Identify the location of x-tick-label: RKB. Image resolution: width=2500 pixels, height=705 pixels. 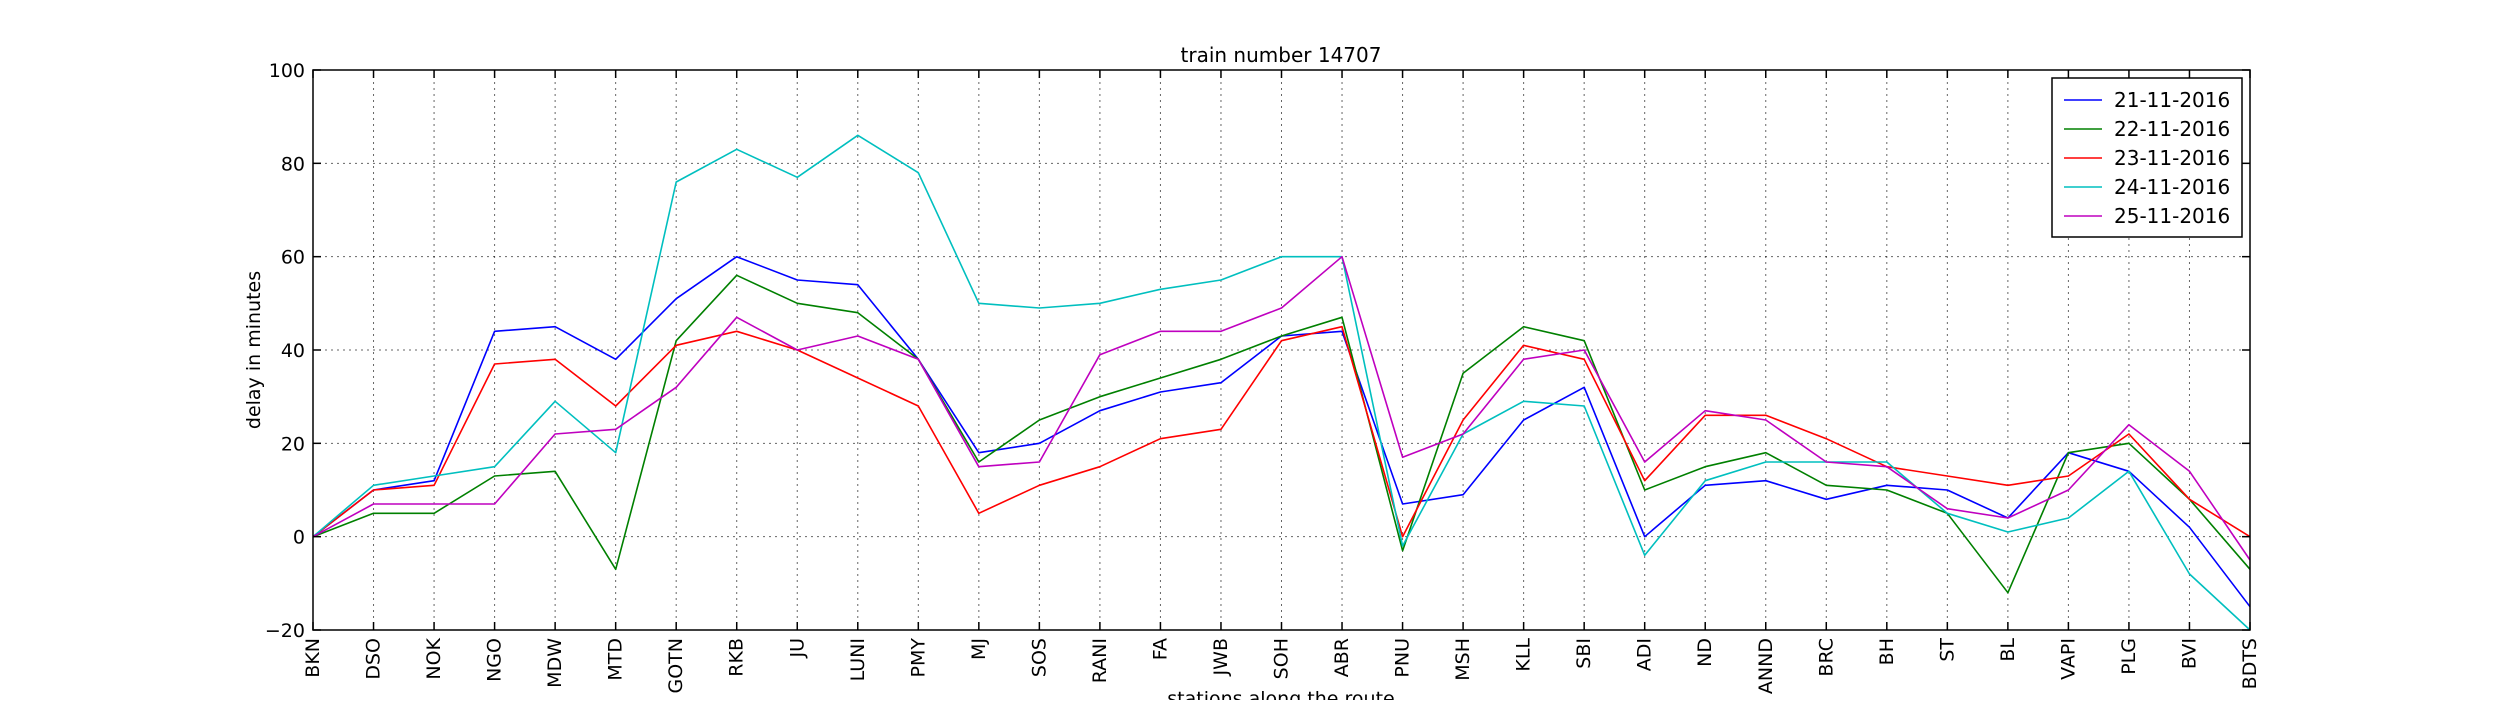
(737, 657).